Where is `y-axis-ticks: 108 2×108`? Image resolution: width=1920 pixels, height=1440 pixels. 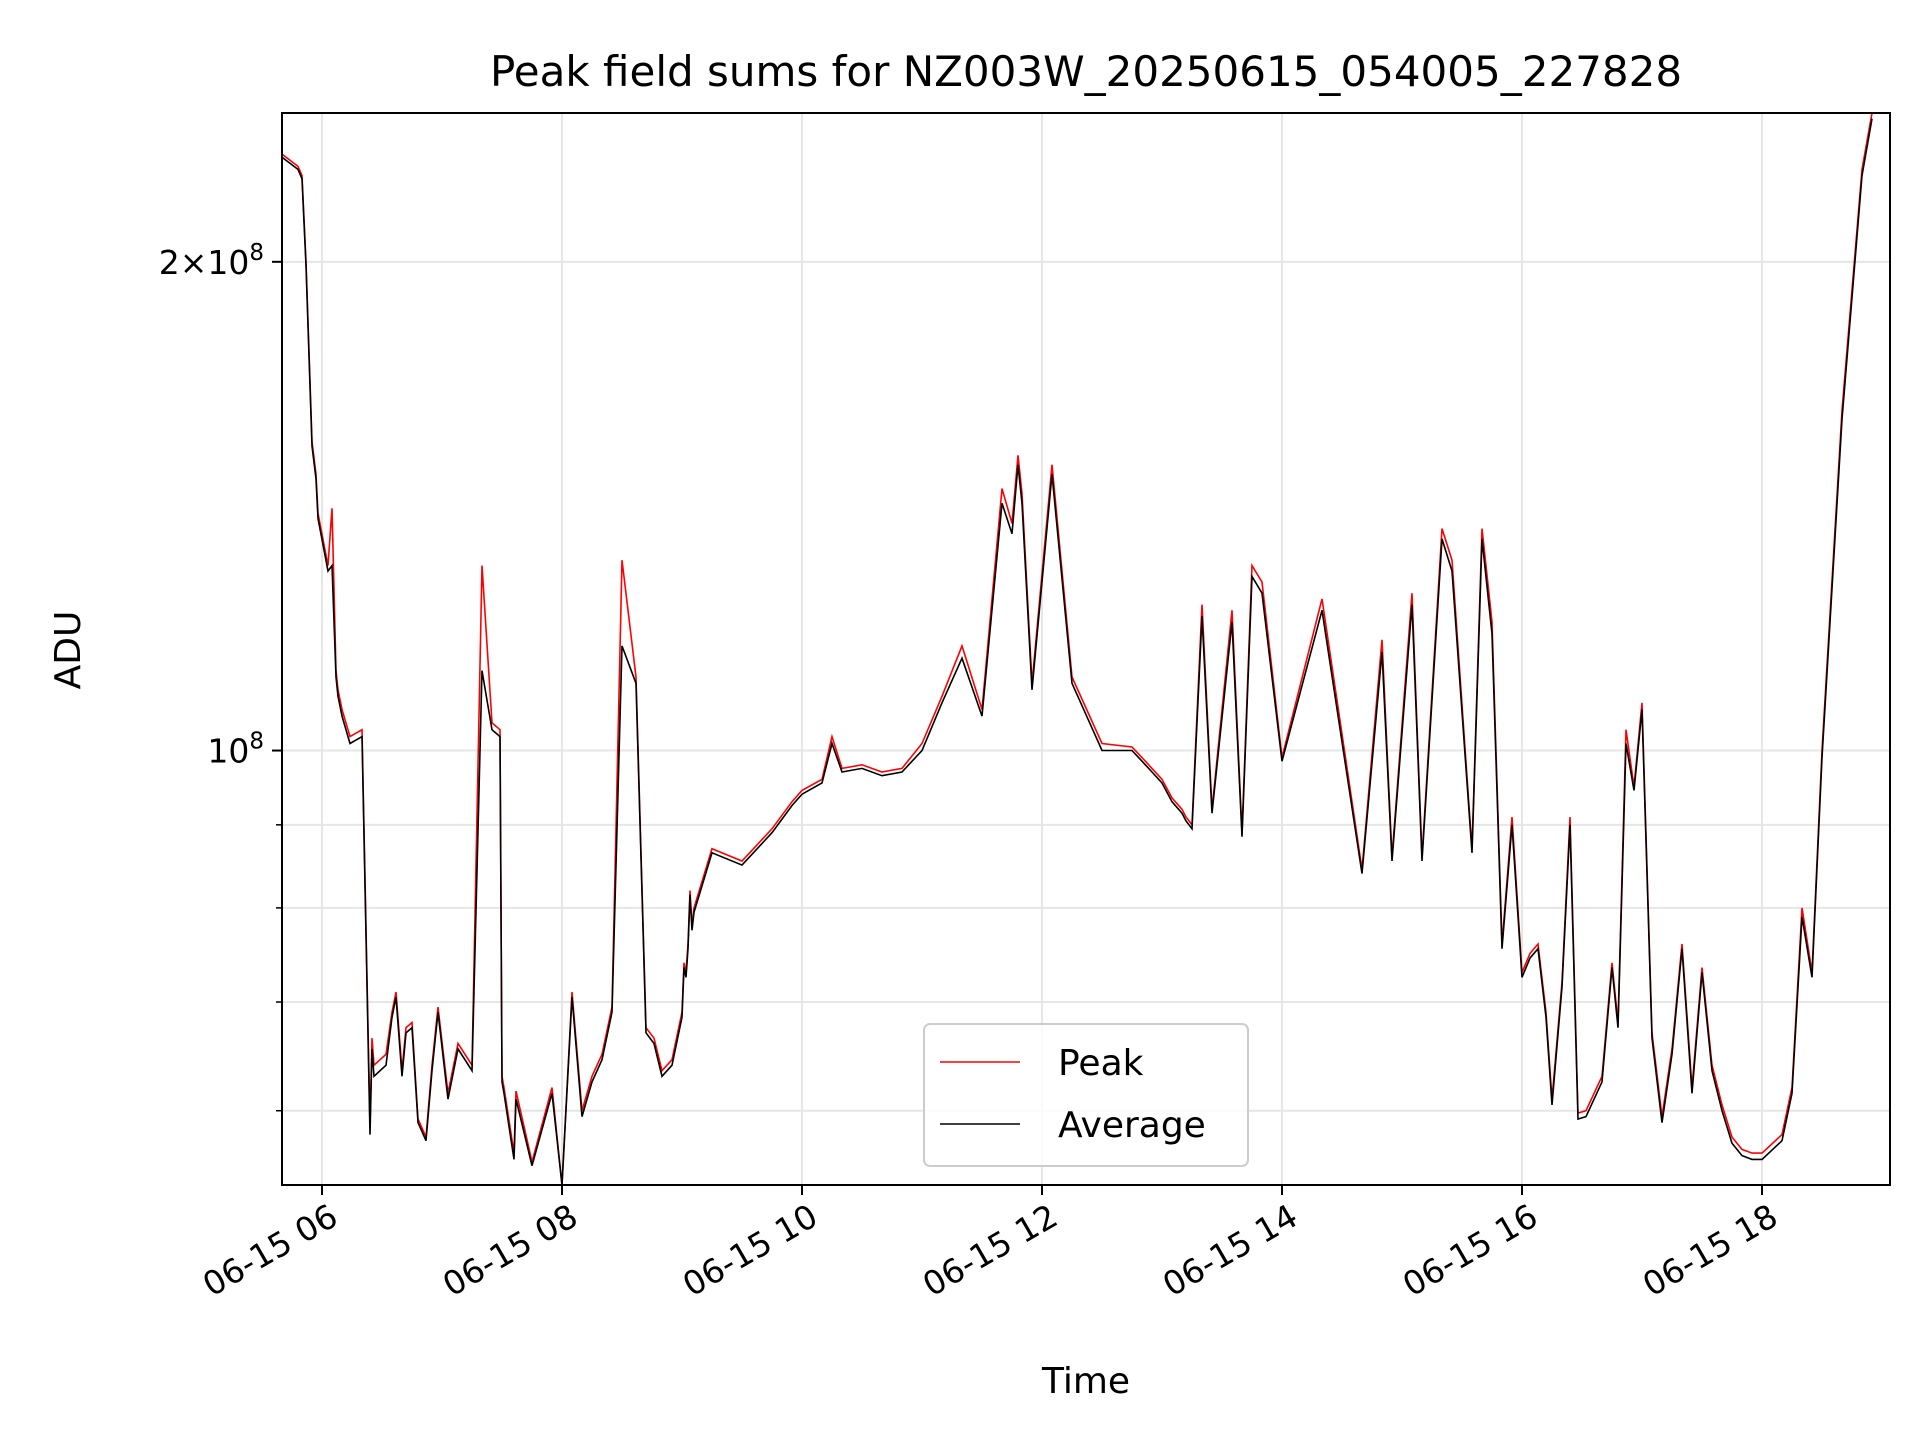
y-axis-ticks: 108 2×108 is located at coordinates (220, 676).